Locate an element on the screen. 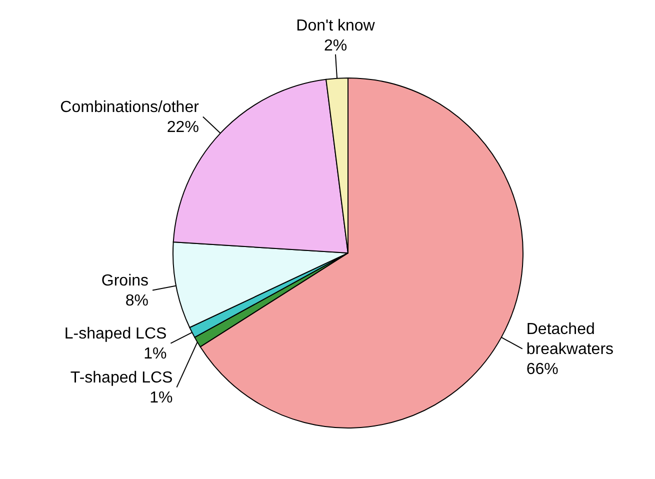  slice-label: T-shaped LCS is located at coordinates (121, 377).